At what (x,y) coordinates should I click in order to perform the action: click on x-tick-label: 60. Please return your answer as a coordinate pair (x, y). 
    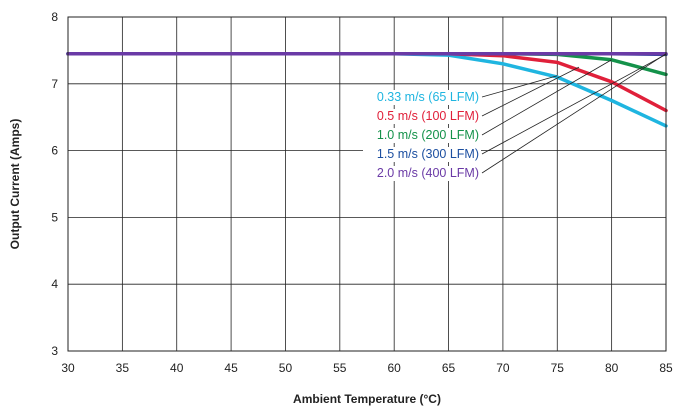
    Looking at the image, I should click on (395, 368).